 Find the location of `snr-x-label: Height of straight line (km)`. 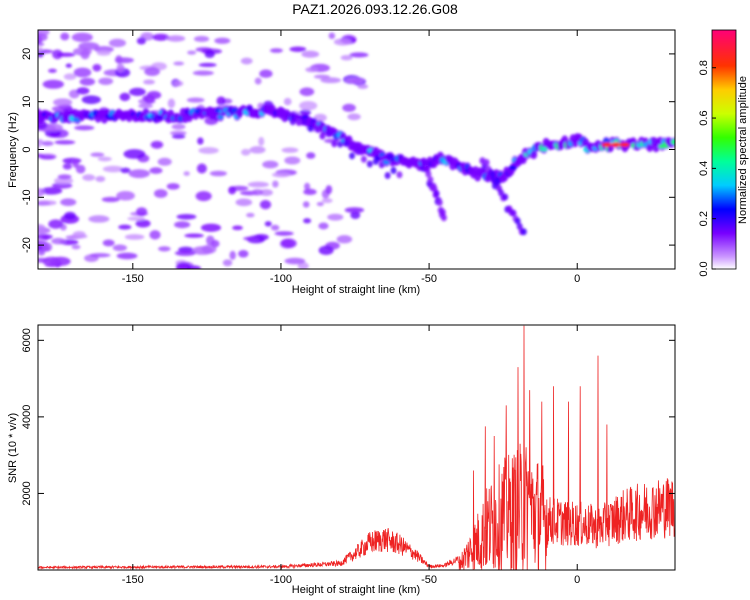

snr-x-label: Height of straight line (km) is located at coordinates (356, 590).